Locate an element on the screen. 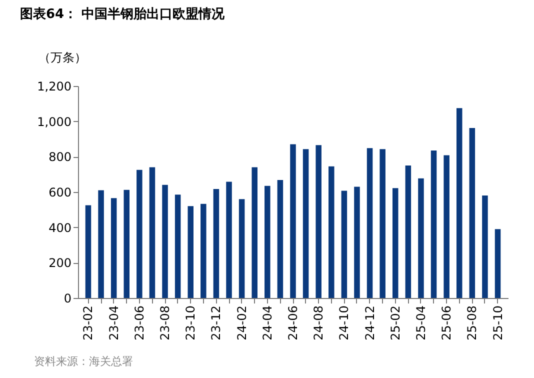 This screenshot has height=378, width=534. x-tick-label: 23-02 is located at coordinates (88, 323).